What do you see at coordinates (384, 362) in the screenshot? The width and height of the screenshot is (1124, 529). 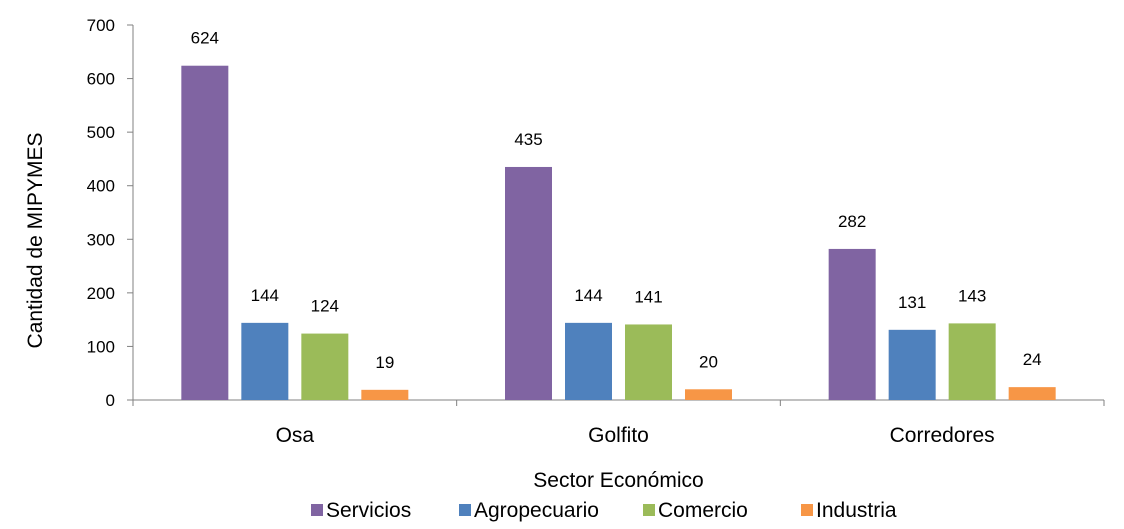 I see `data-label: 19` at bounding box center [384, 362].